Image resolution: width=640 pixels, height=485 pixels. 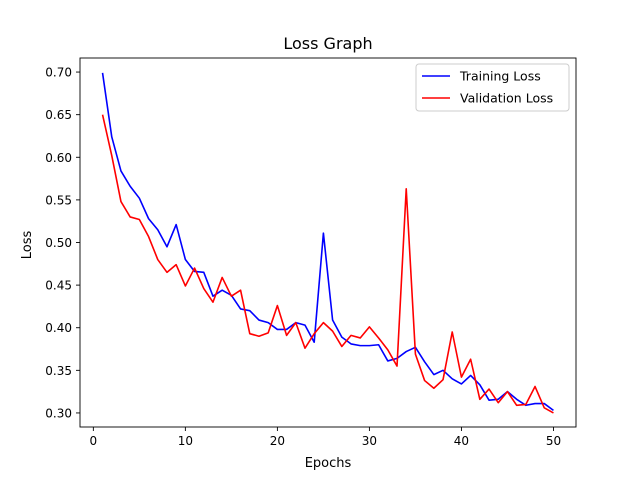 I want to click on x-tick-label: 30, so click(x=369, y=441).